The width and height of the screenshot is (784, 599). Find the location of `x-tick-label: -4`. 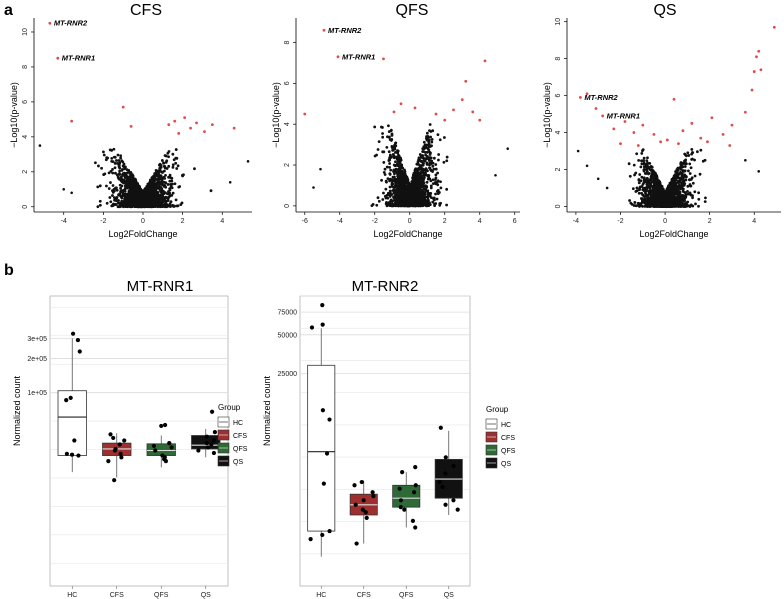

x-tick-label: -4 is located at coordinates (340, 221).